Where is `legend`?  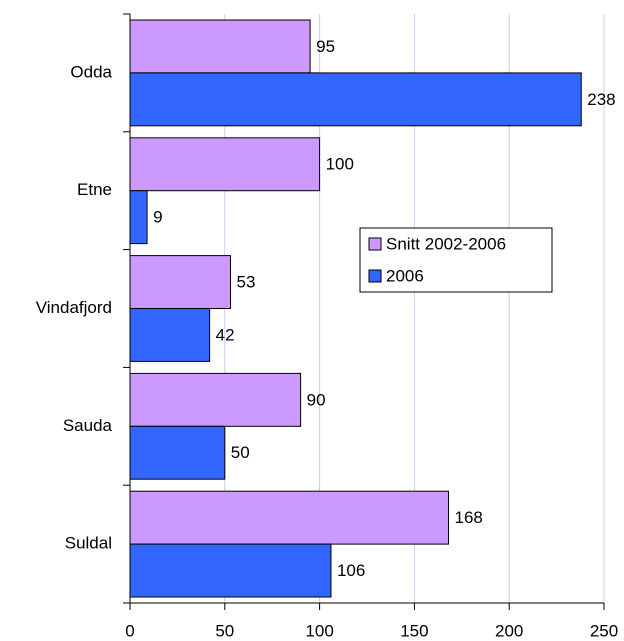 legend is located at coordinates (456, 260).